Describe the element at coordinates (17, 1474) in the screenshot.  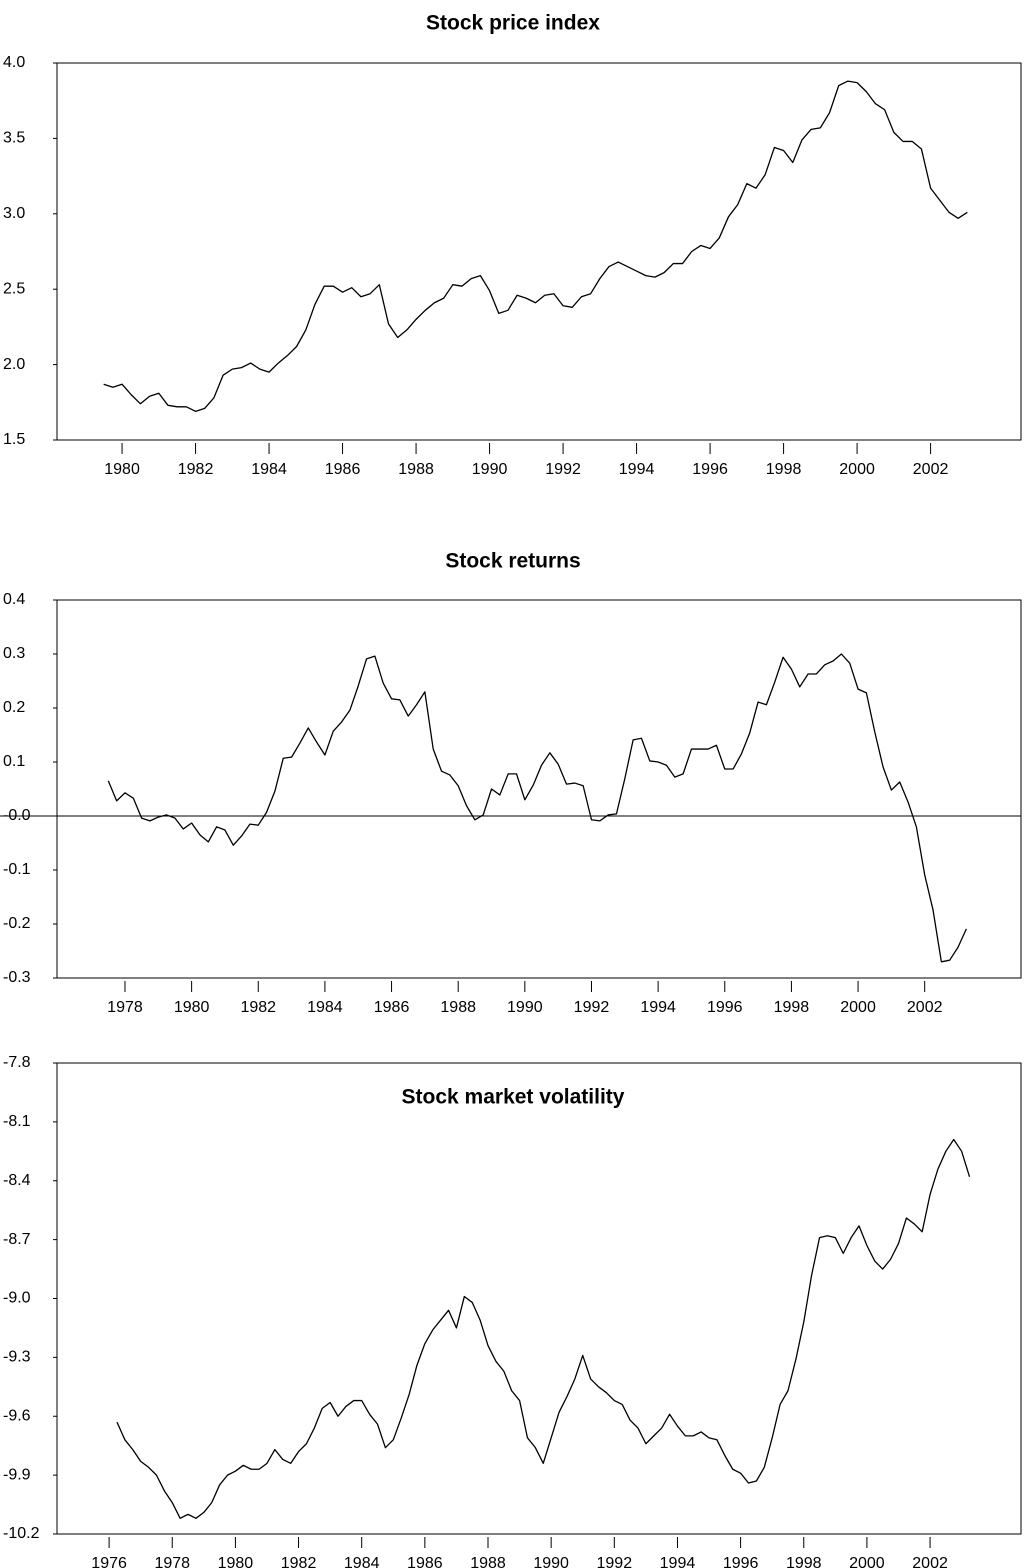
I see `y-tick-label: -9.9` at that location.